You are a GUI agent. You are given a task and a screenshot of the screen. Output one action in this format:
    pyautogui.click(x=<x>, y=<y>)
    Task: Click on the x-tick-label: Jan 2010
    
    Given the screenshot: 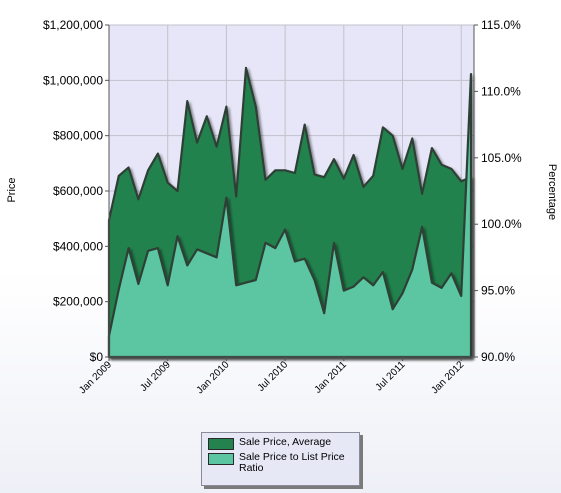 What is the action you would take?
    pyautogui.click(x=213, y=377)
    